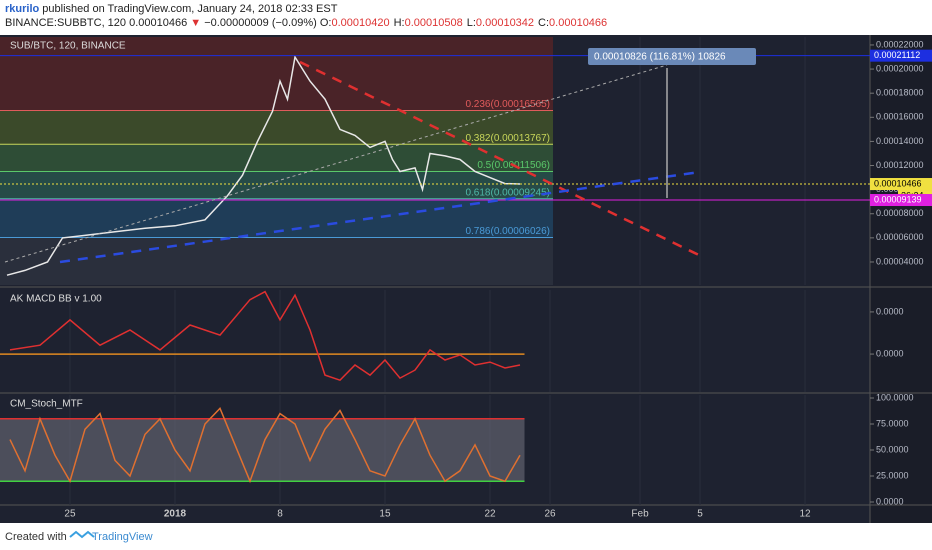  What do you see at coordinates (507, 138) in the screenshot?
I see `fib-label: 0.382(0.00013767)` at bounding box center [507, 138].